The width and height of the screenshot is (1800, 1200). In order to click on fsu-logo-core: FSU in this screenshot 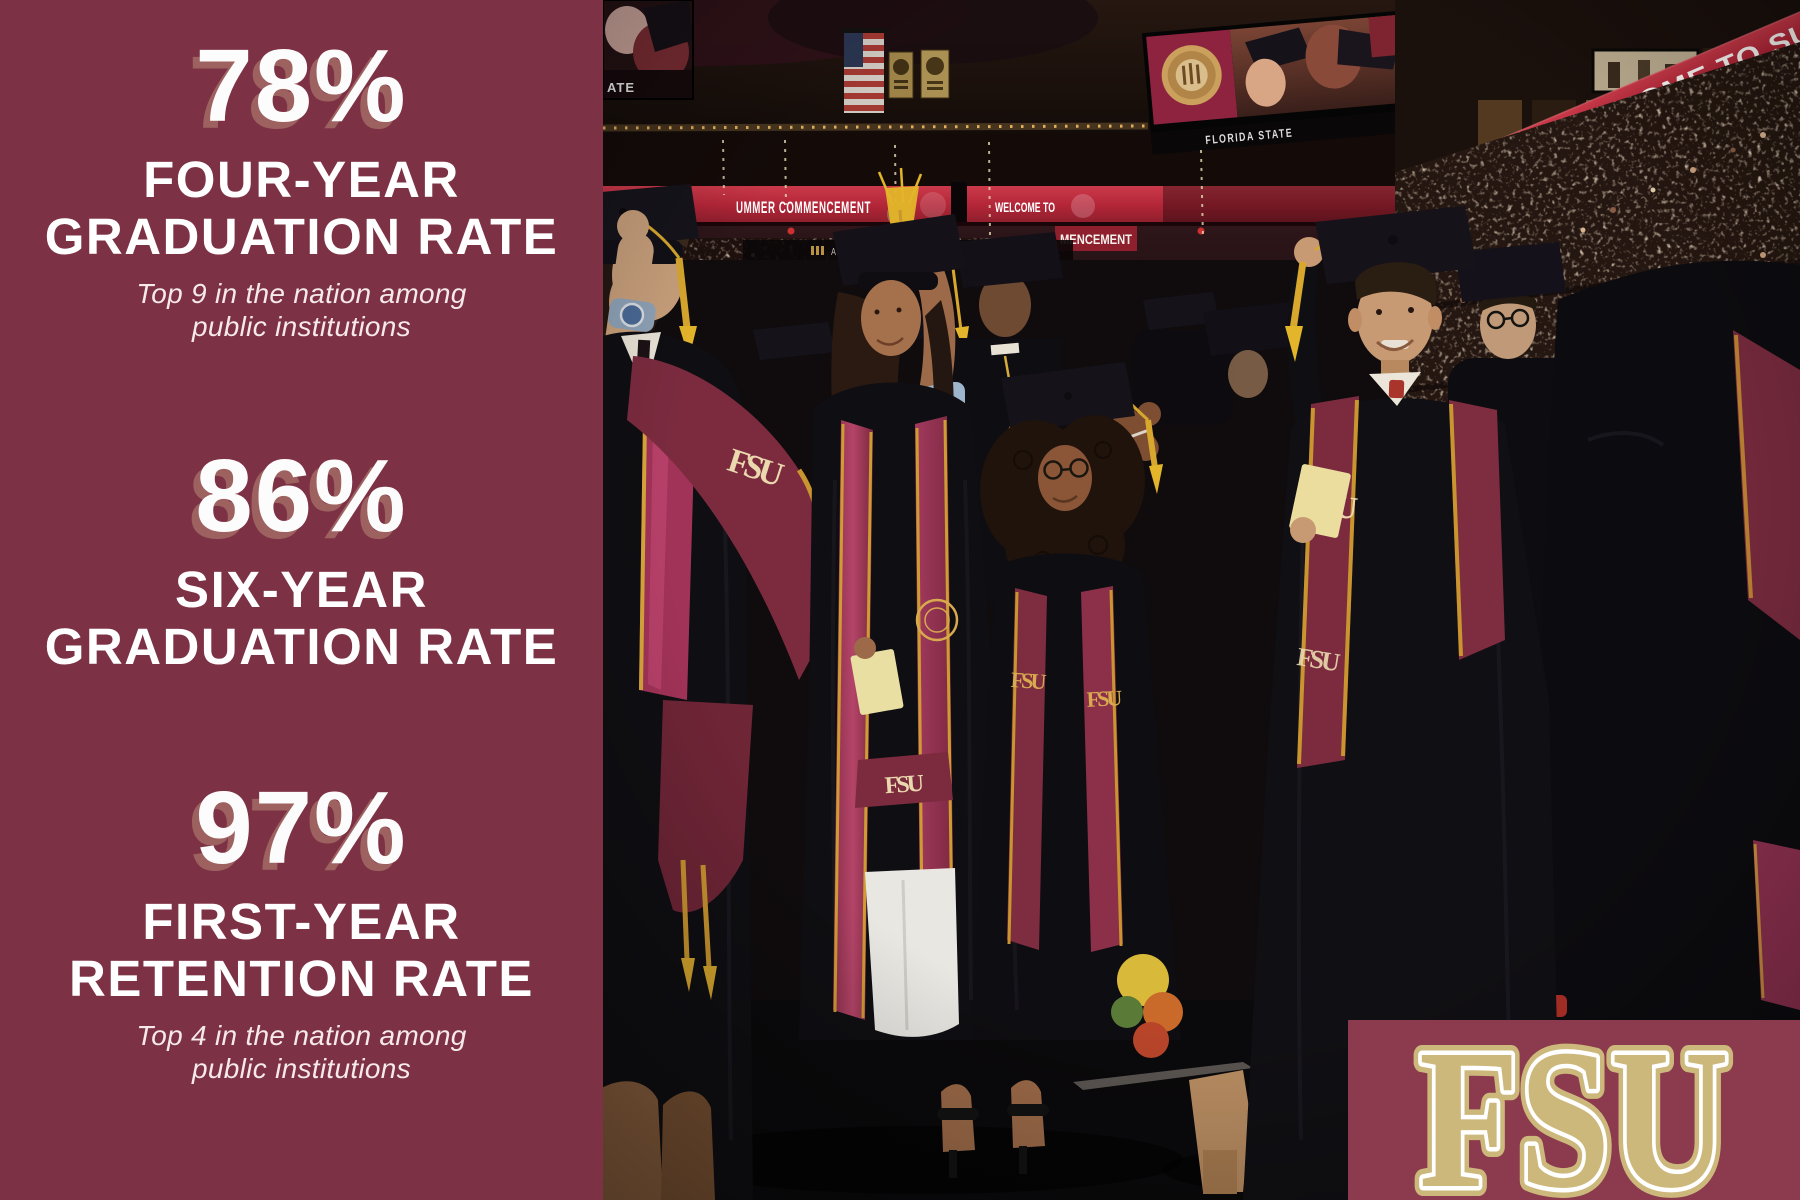, I will do `click(1574, 1110)`.